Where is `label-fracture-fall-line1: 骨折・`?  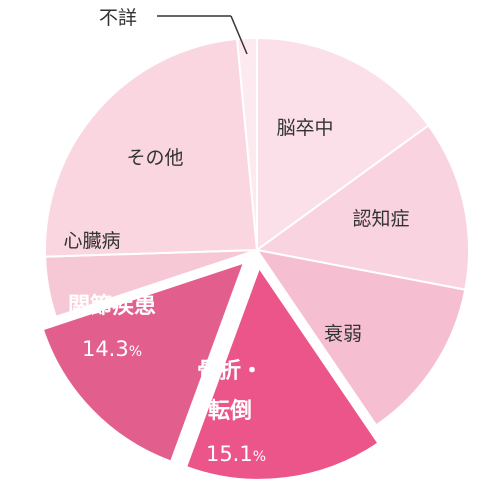 label-fracture-fall-line1: 骨折・ is located at coordinates (230, 371).